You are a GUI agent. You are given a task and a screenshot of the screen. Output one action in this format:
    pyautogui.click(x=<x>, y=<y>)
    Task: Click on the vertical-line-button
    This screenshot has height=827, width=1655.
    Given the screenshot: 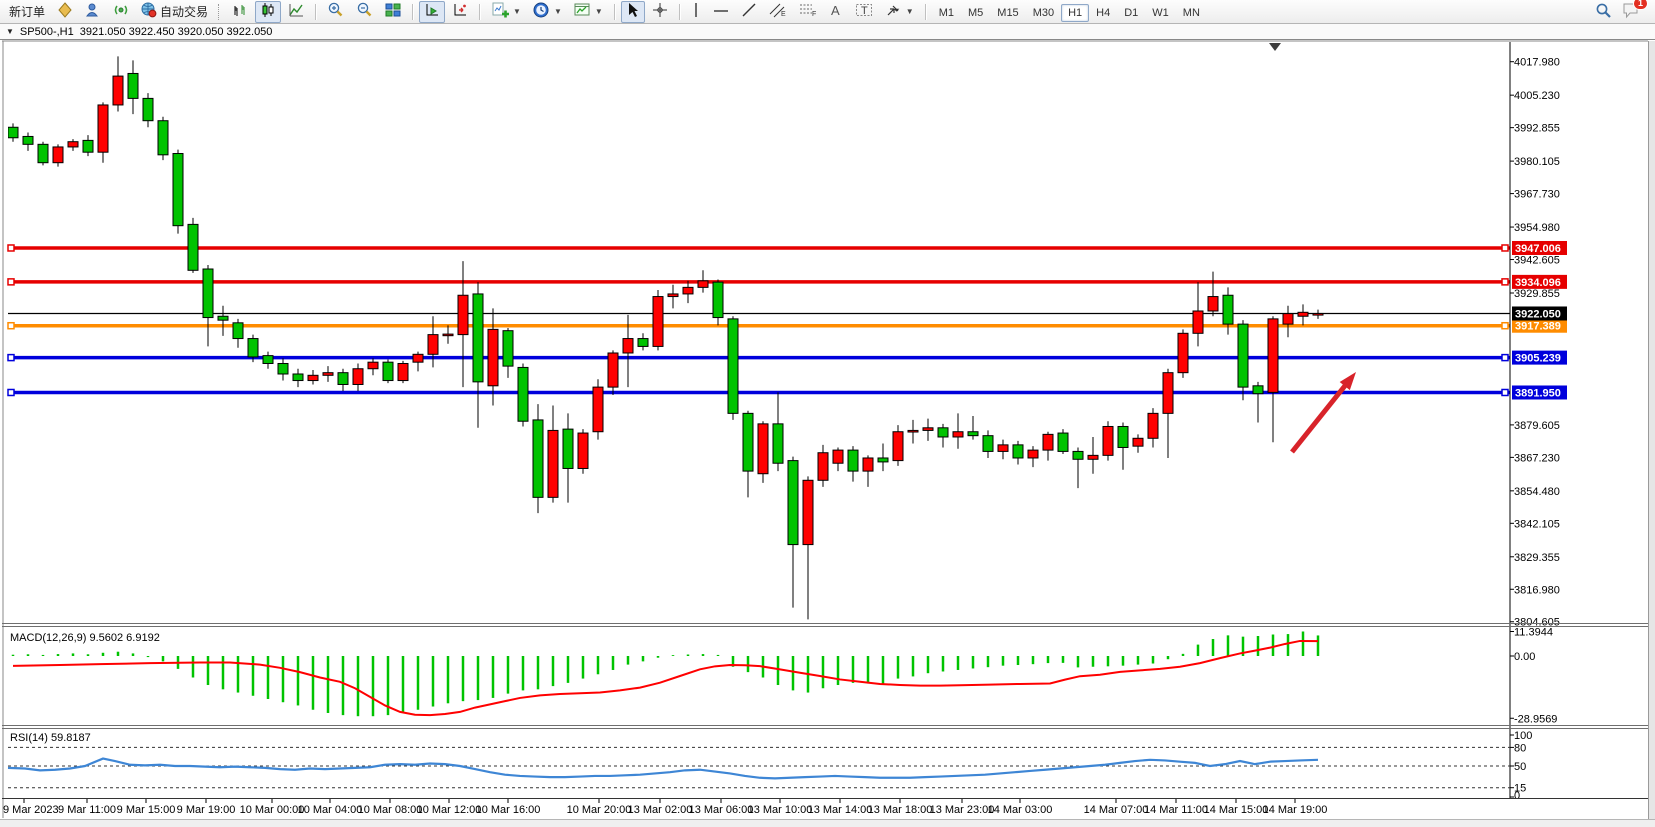 What is the action you would take?
    pyautogui.click(x=696, y=12)
    